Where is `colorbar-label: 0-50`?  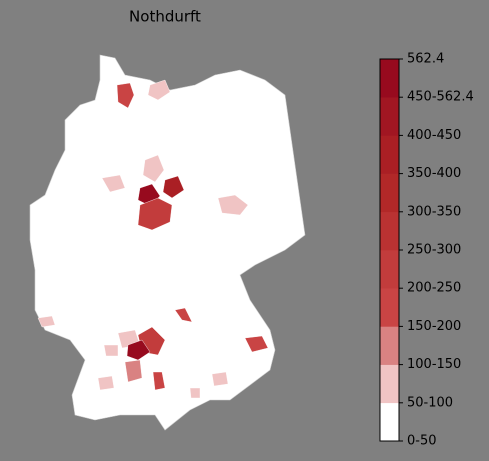
colorbar-label: 0-50 is located at coordinates (422, 441).